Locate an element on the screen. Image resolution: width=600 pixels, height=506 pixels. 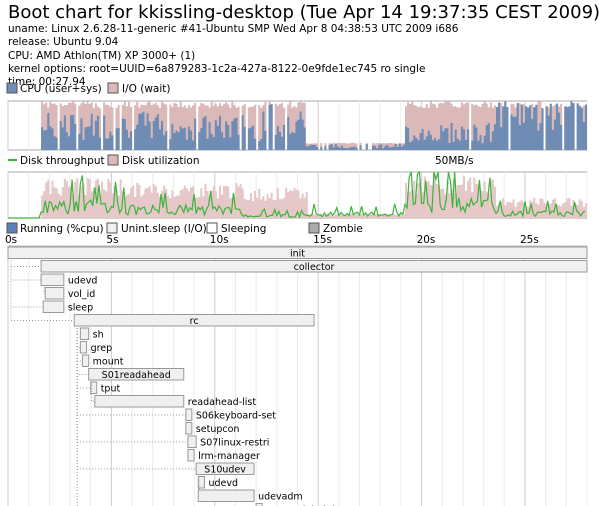
time-tick-label: 15s is located at coordinates (322, 240).